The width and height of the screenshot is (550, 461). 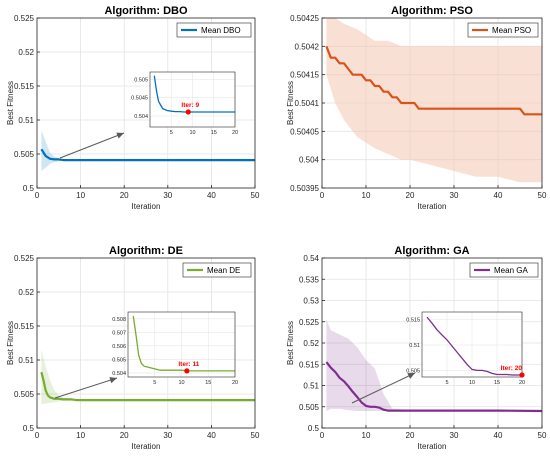 I want to click on legend: Mean DBO, so click(x=214, y=30).